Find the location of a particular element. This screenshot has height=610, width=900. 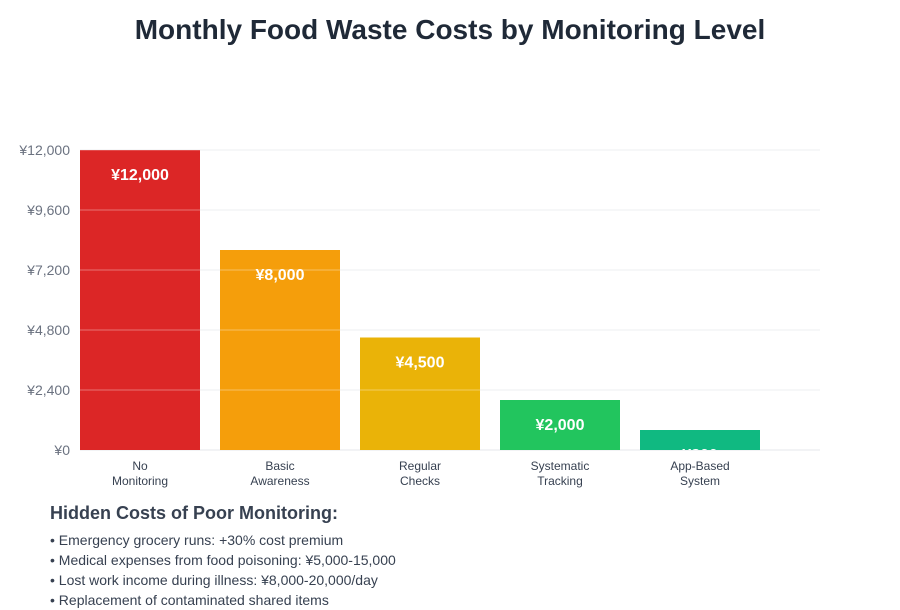

x-tick-label: No is located at coordinates (140, 466).